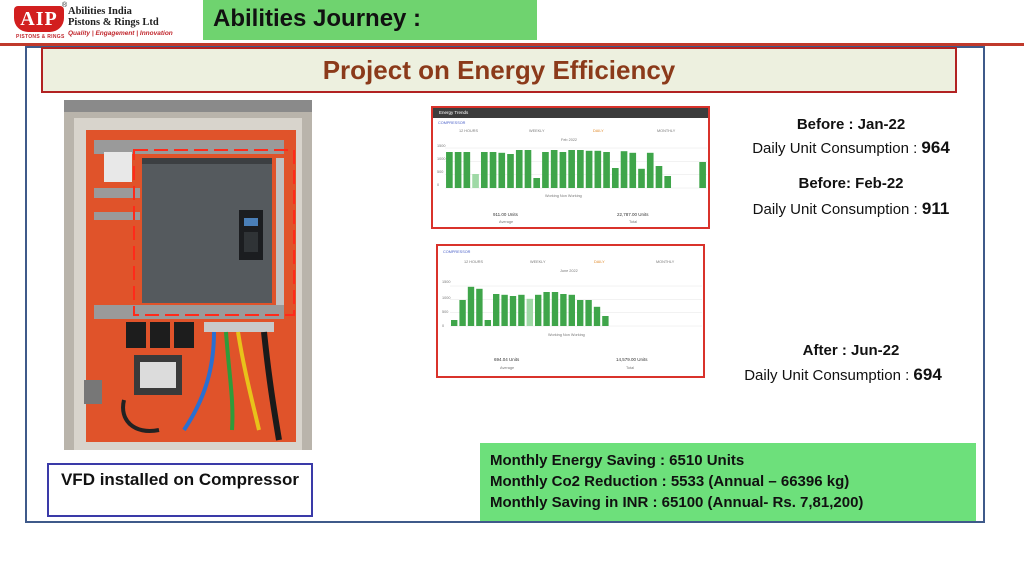 The height and width of the screenshot is (573, 1024). I want to click on after-tab-monthly: MONTHLY, so click(665, 262).